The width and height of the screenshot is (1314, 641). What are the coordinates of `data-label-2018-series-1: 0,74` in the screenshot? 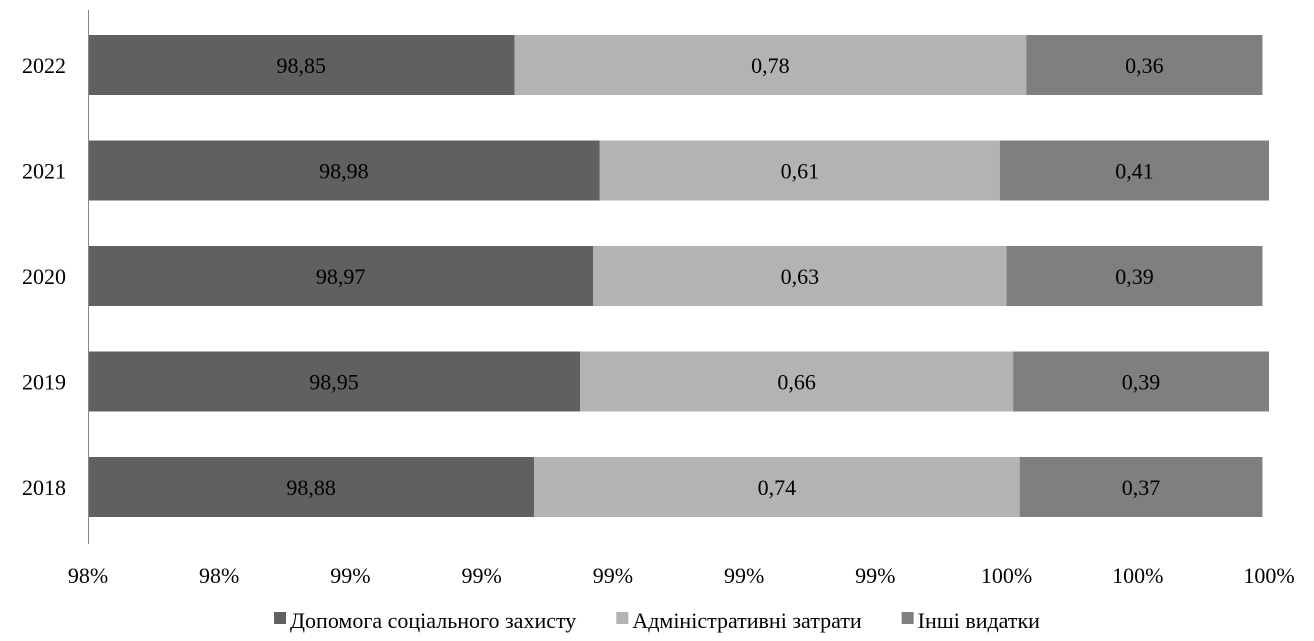 It's located at (777, 487).